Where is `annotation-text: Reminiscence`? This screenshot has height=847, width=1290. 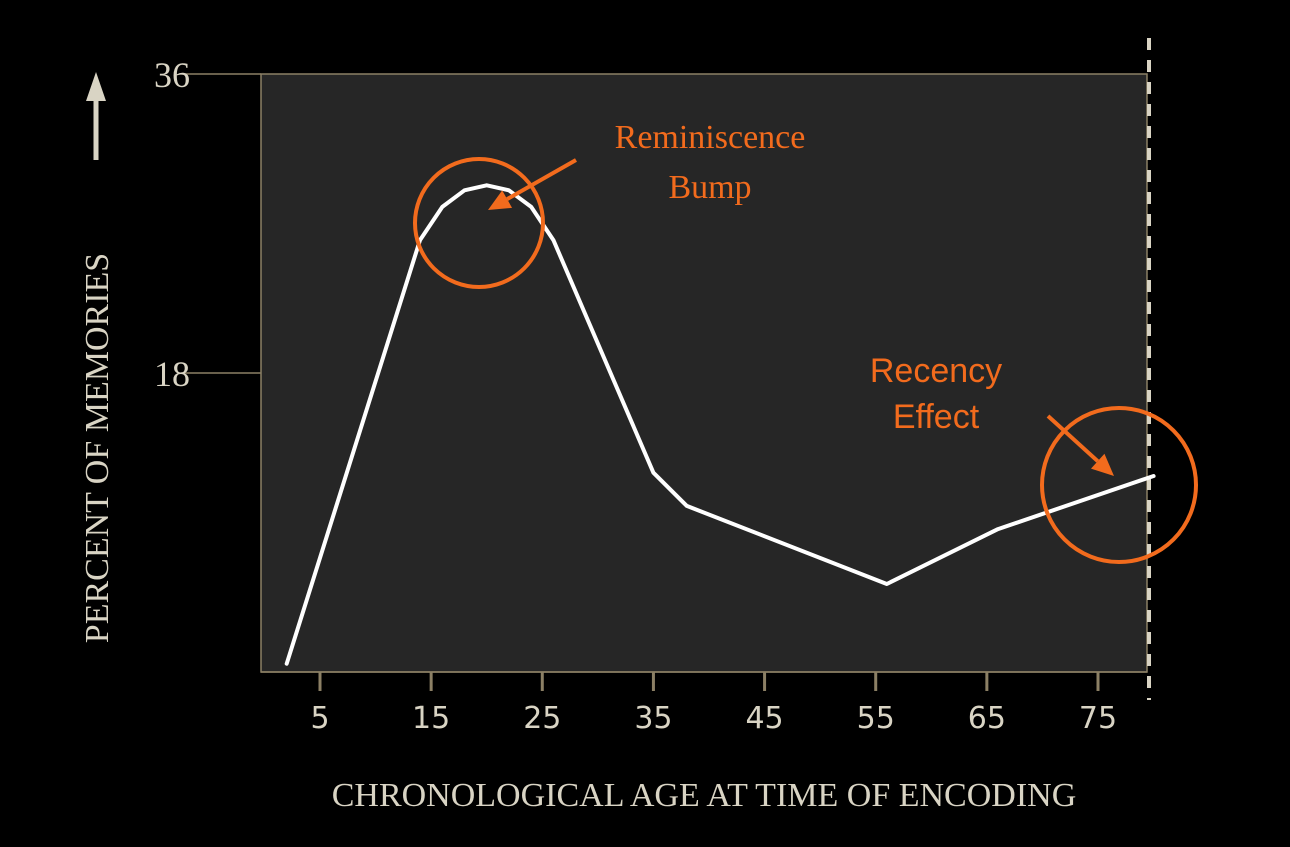
annotation-text: Reminiscence is located at coordinates (710, 137).